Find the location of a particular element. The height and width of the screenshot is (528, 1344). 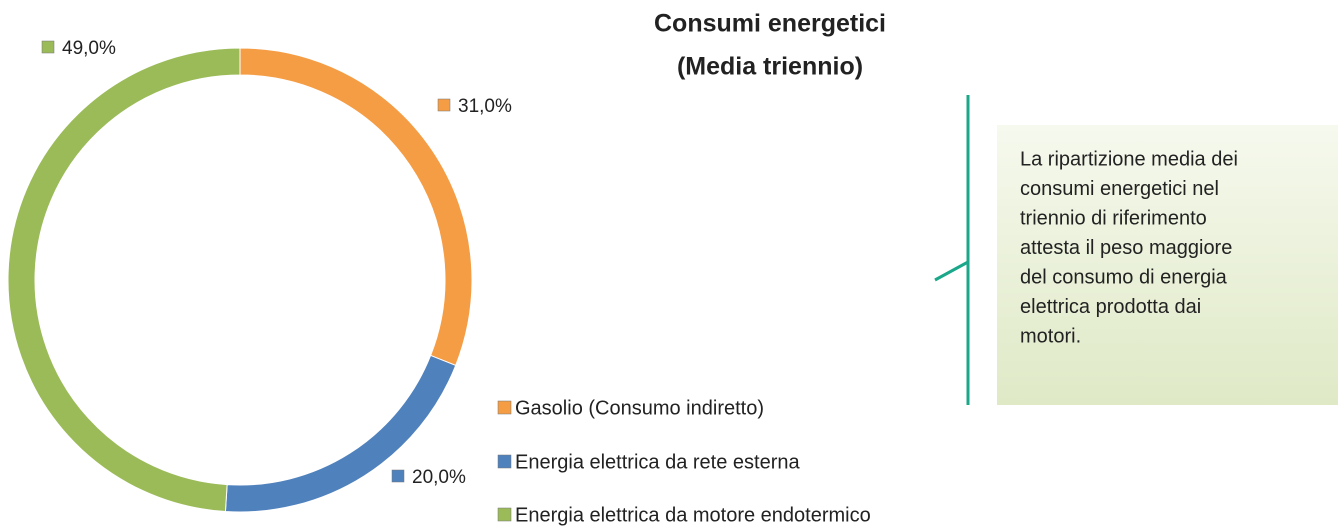

annotation-text: del consumo di energia is located at coordinates (1124, 277).